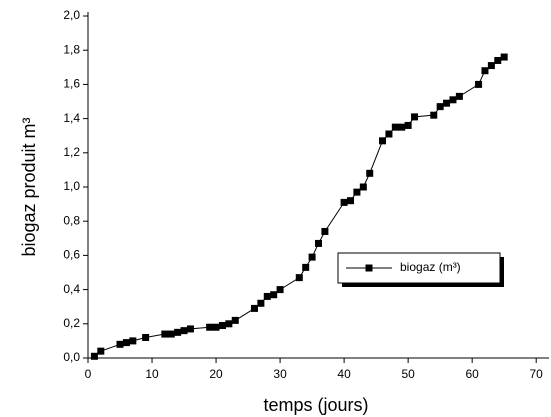 This screenshot has height=417, width=551. I want to click on y-tick-label: 1,2, so click(71, 152).